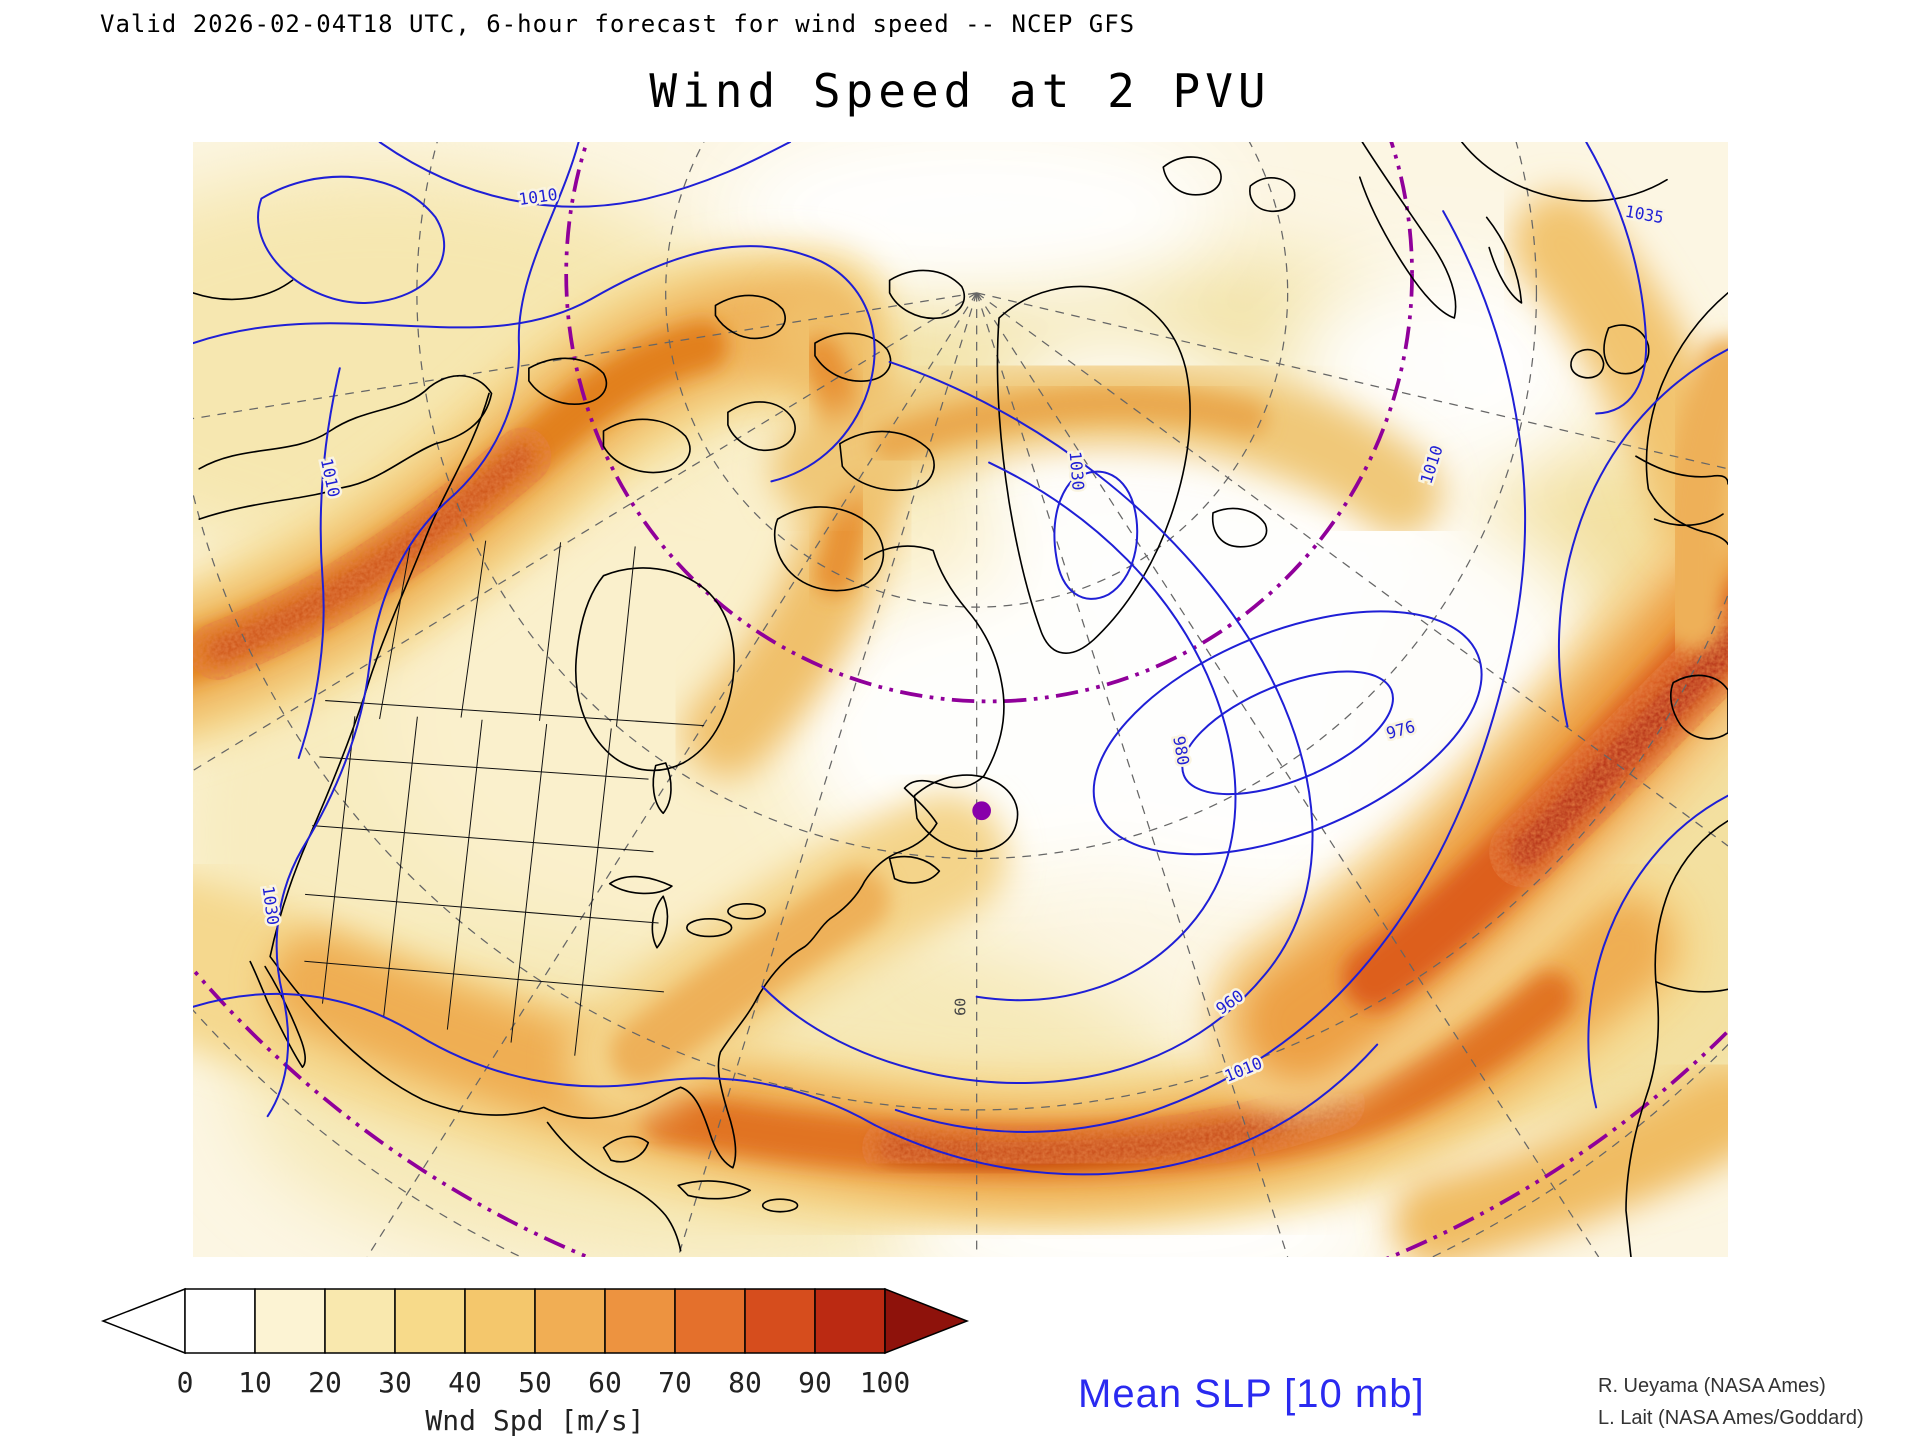 This screenshot has width=1920, height=1440. Describe the element at coordinates (960, 91) in the screenshot. I see `page-title: Wind Speed at 2 PVU` at that location.